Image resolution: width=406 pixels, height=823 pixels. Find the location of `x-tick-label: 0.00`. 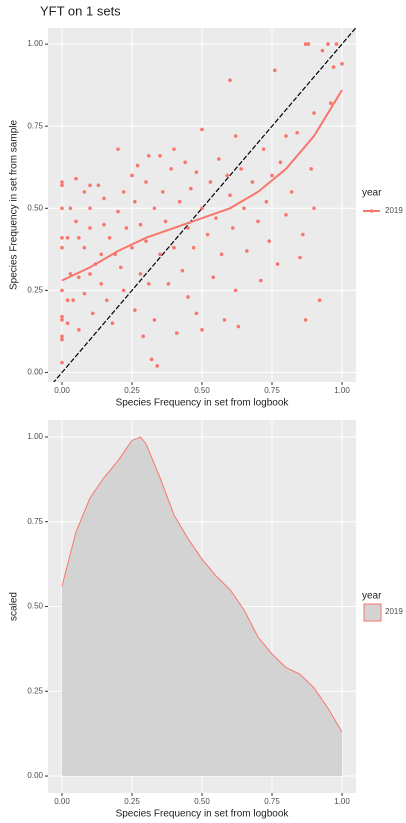

x-tick-label: 0.00 is located at coordinates (62, 801).